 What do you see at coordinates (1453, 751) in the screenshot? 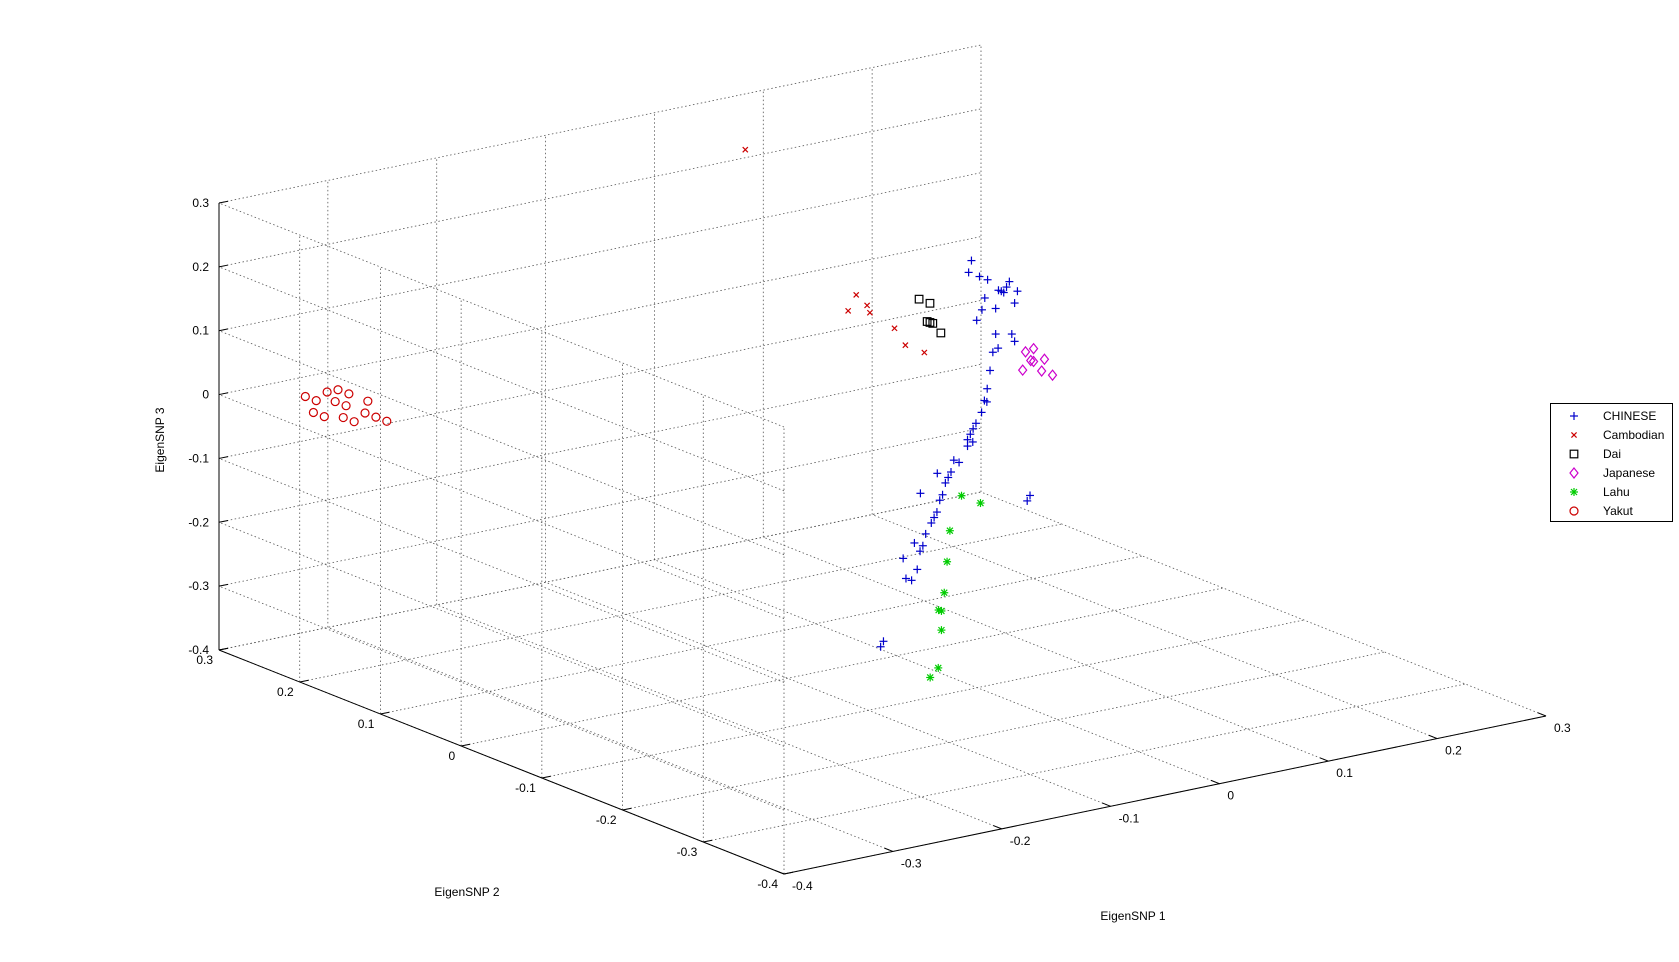
I see `x-tick-label: 0.2` at bounding box center [1453, 751].